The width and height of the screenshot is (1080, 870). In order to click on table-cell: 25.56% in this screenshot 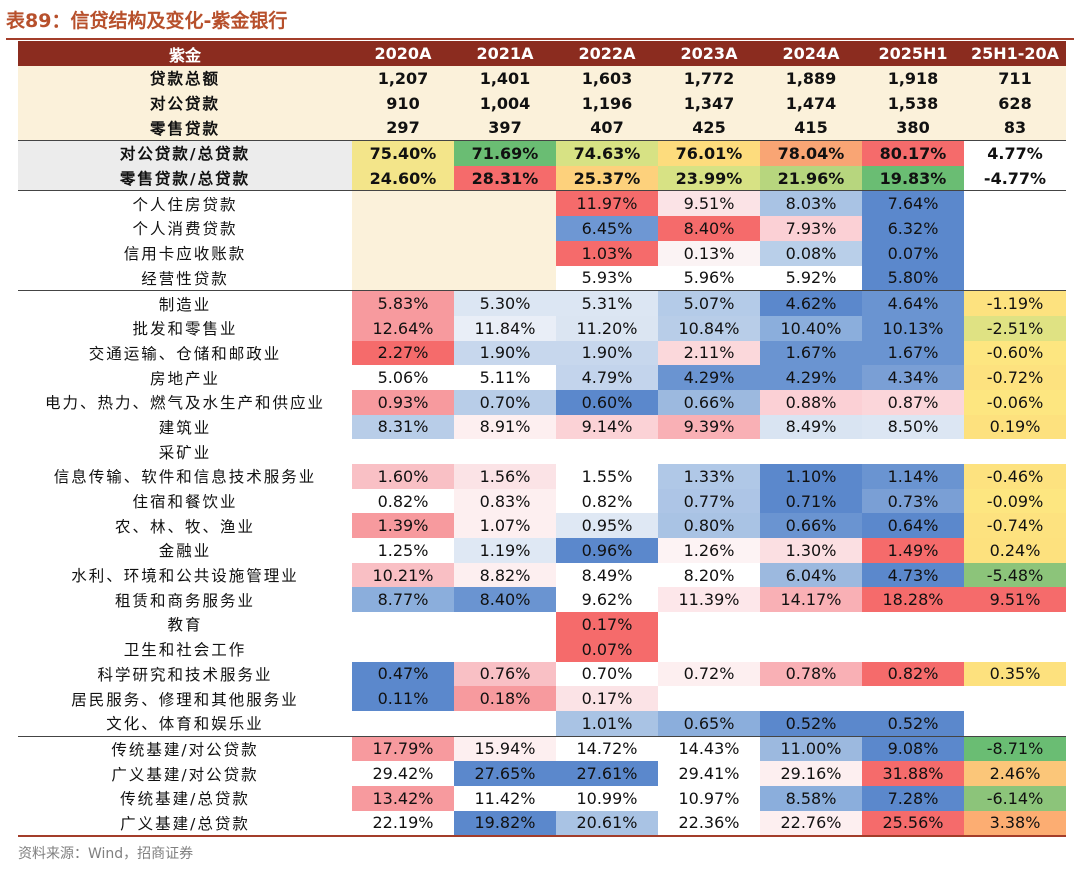, I will do `click(913, 824)`.